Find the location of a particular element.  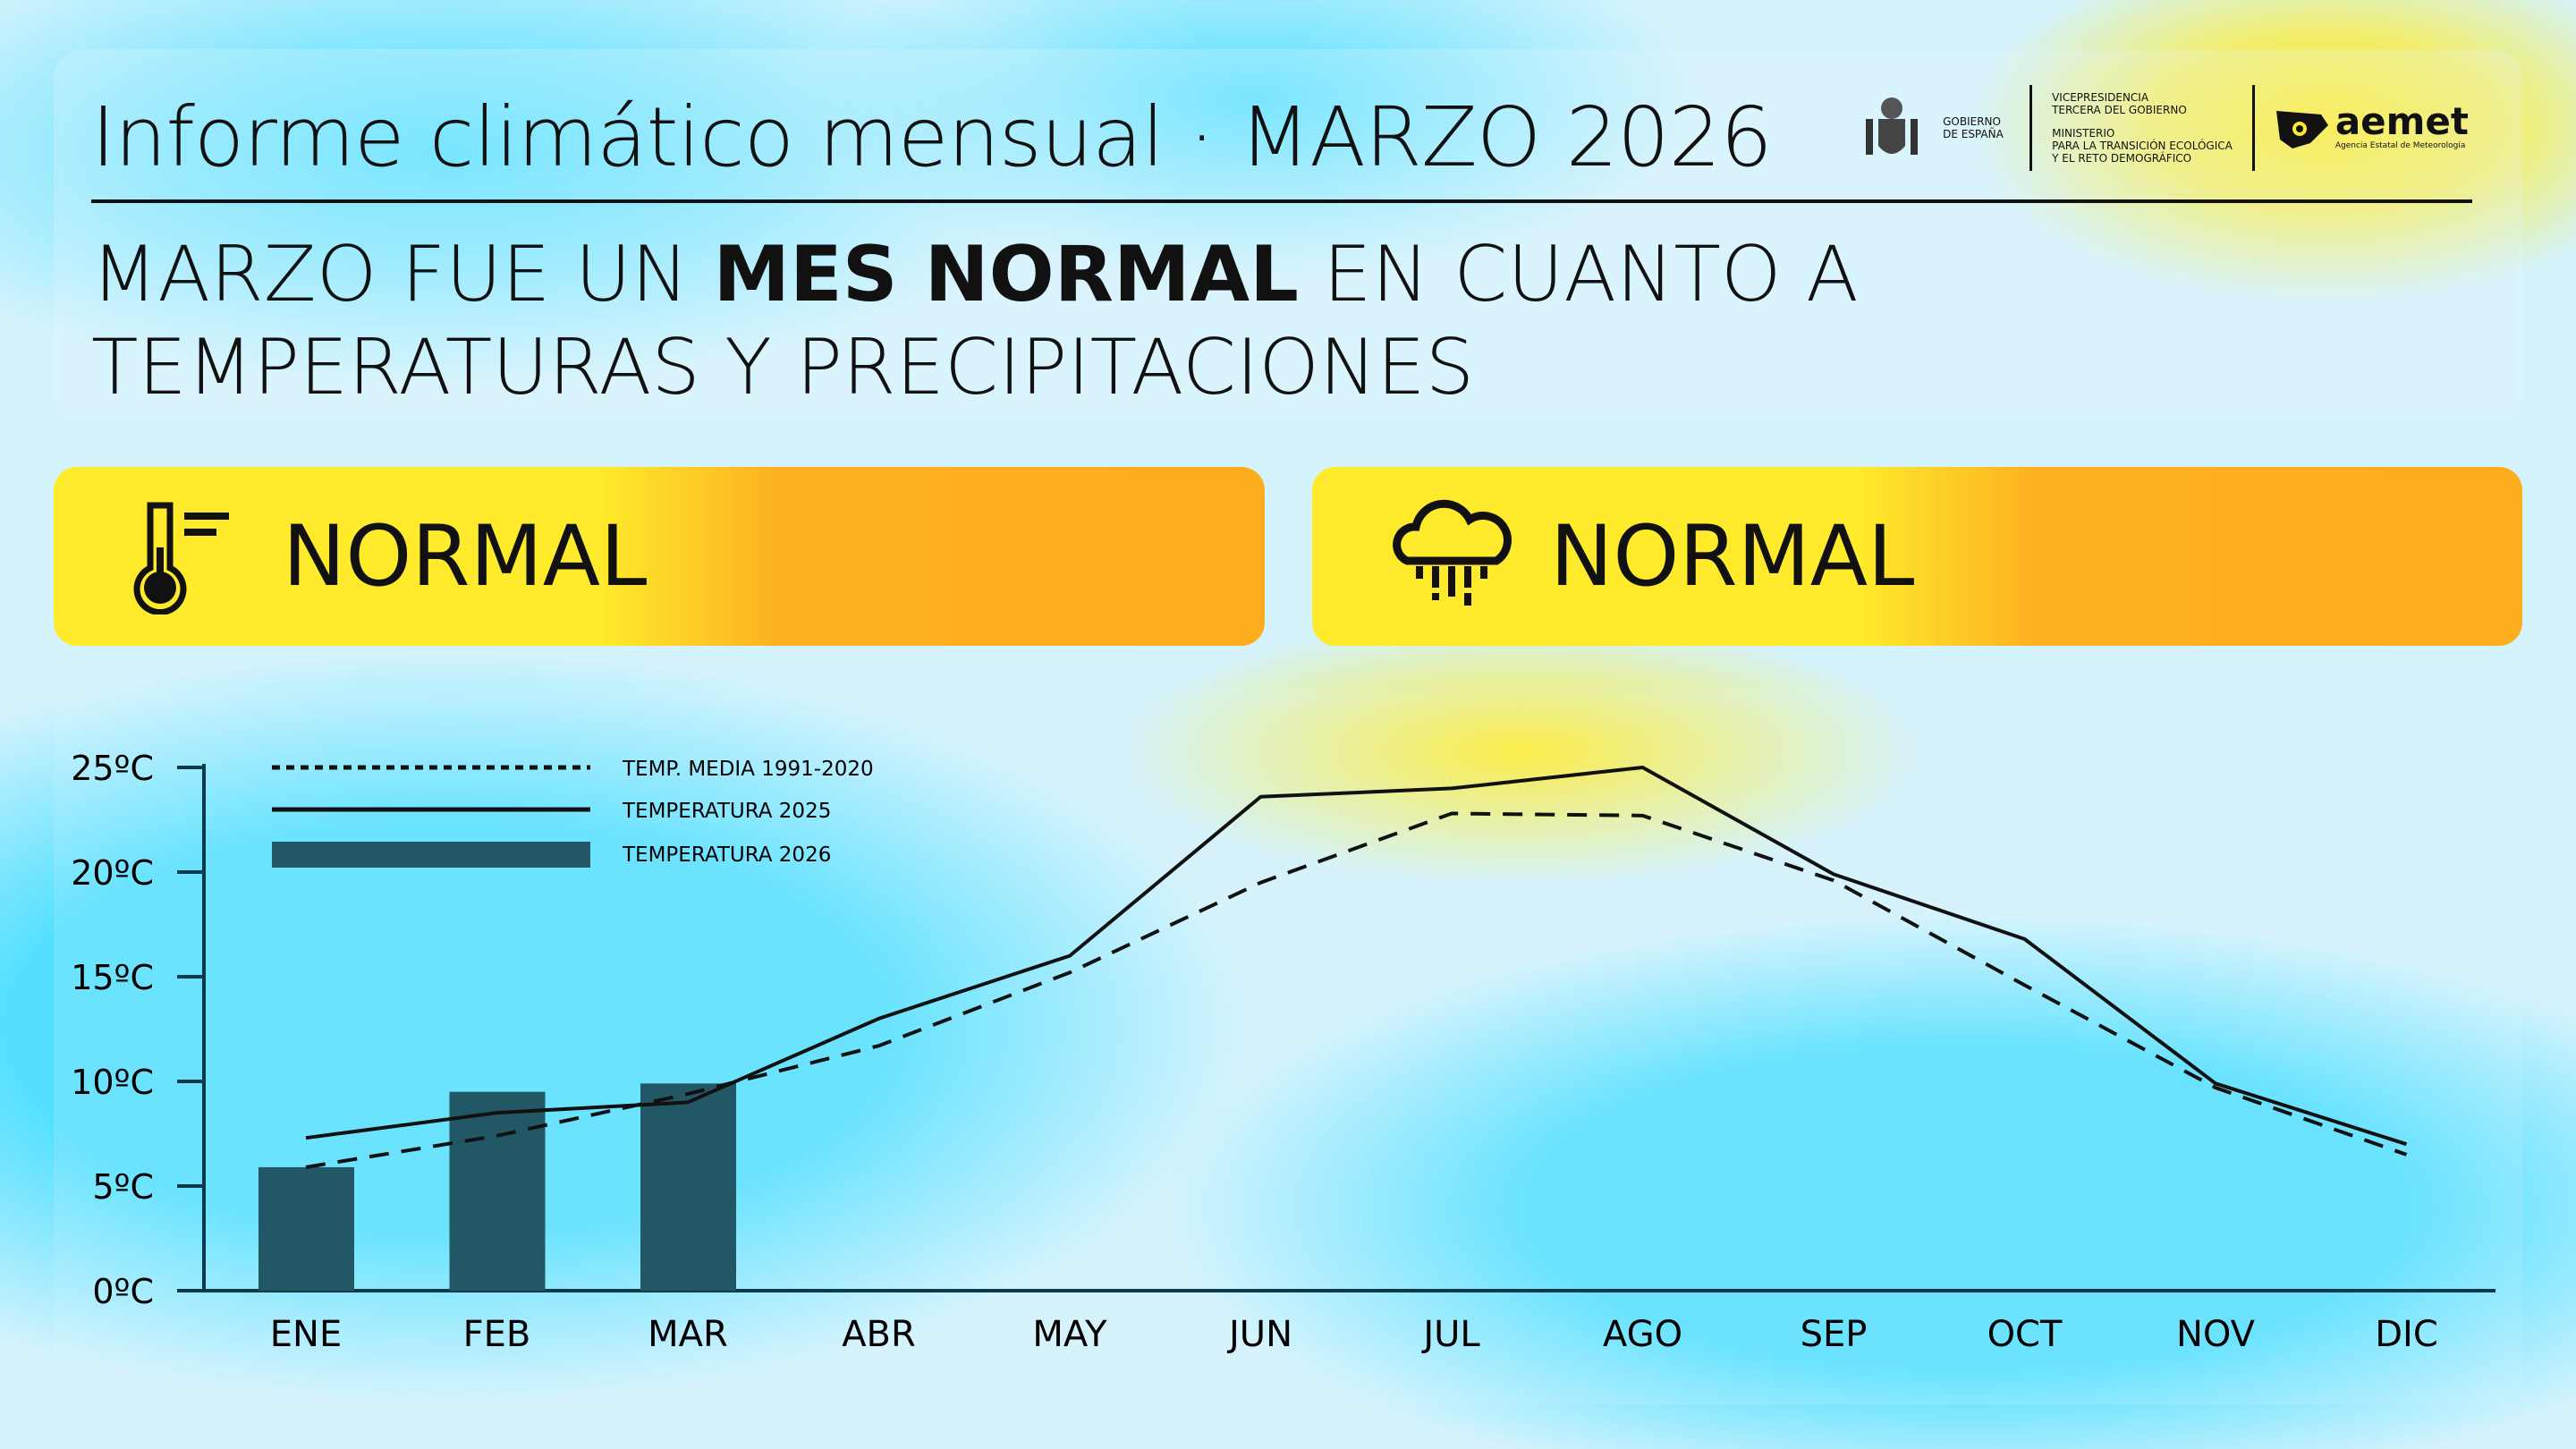

aemet-map-icon is located at coordinates (2301, 129).